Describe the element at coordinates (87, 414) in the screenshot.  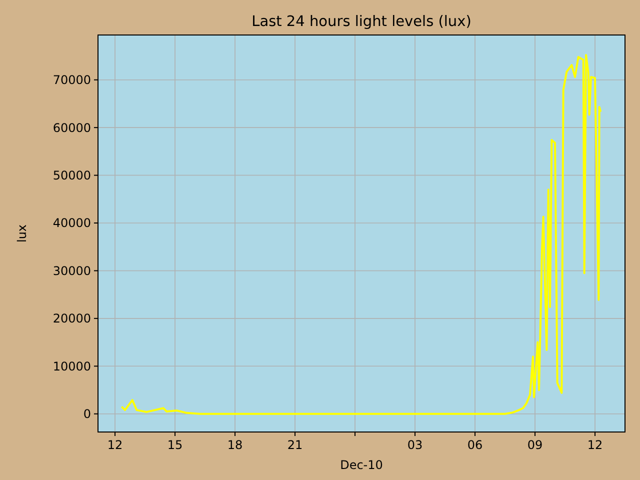
I see `y-tick-label: 0` at that location.